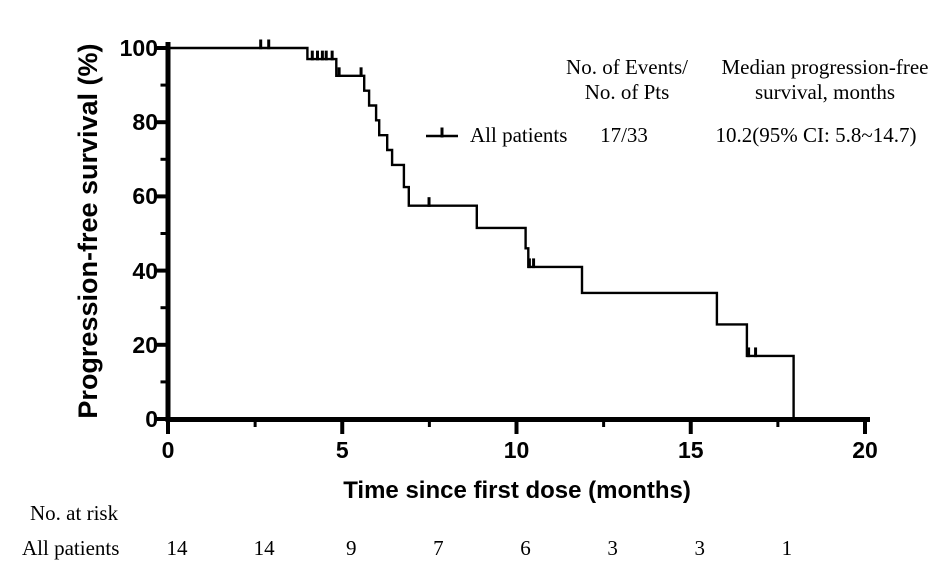  Describe the element at coordinates (71, 548) in the screenshot. I see `risk-row-label: All patients` at that location.